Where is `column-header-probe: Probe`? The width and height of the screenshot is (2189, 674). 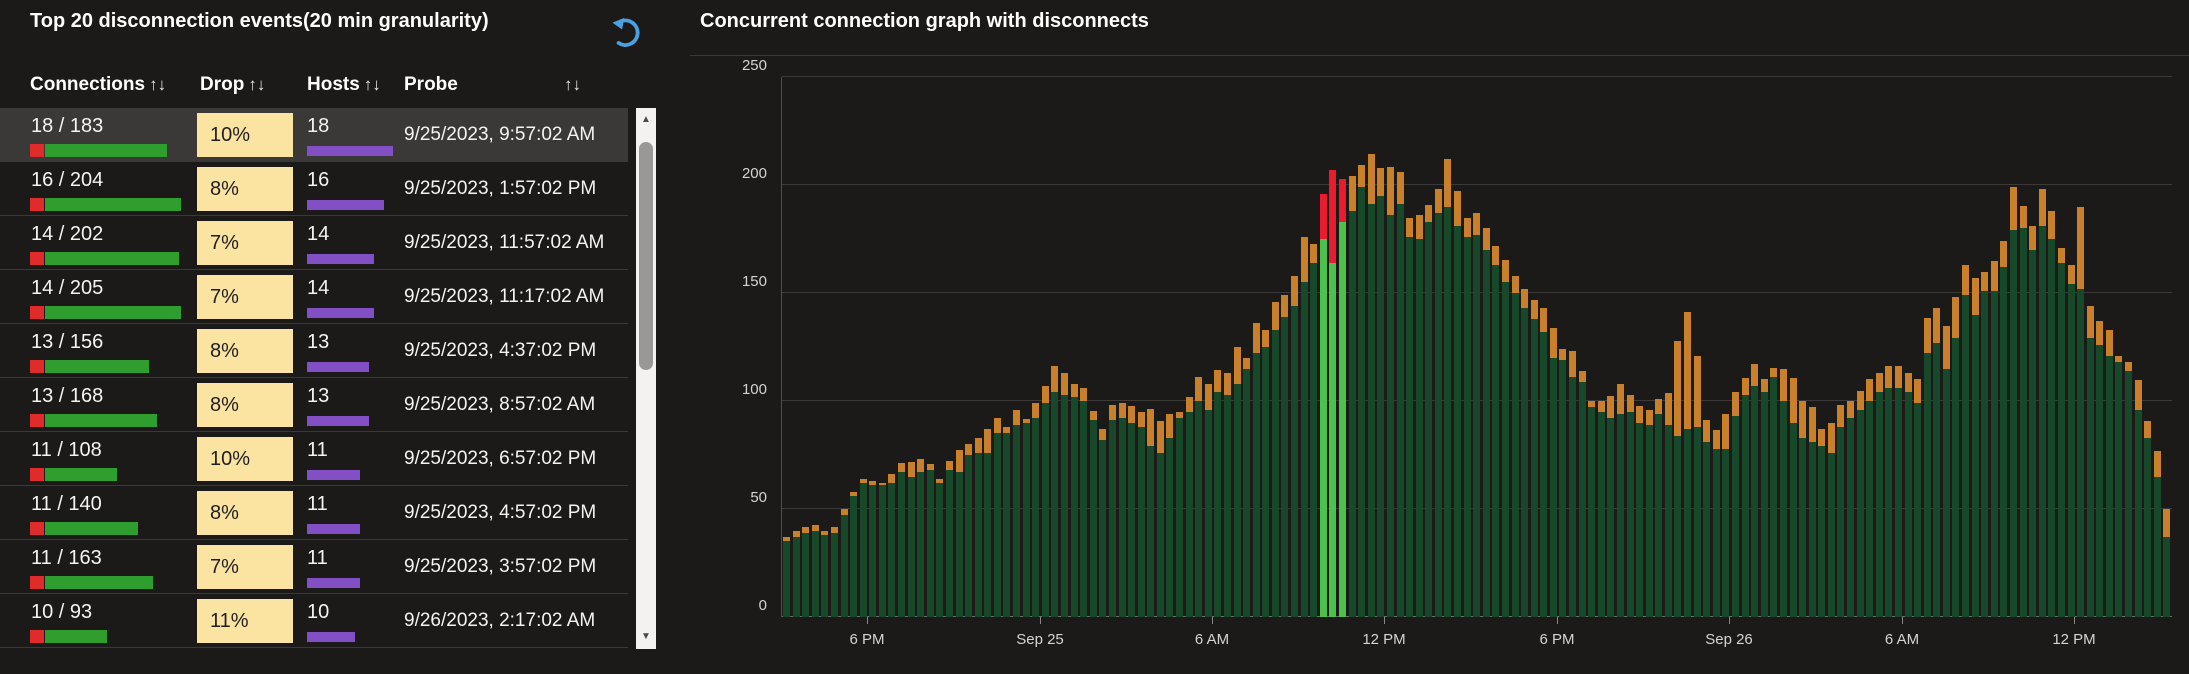
column-header-probe: Probe is located at coordinates (431, 85).